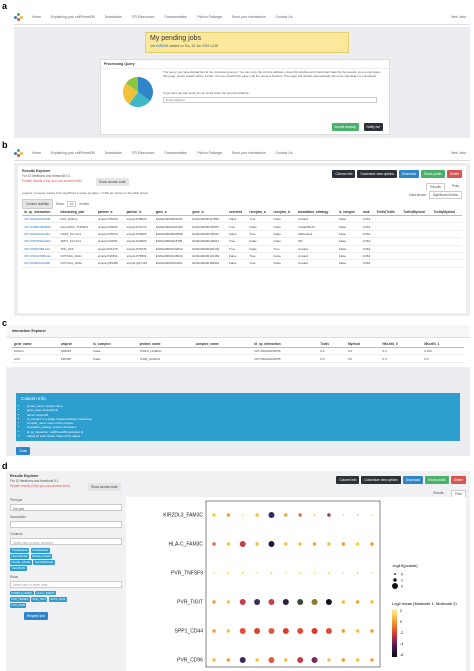  I want to click on plot-type-select: Dot plot, so click(66, 507).